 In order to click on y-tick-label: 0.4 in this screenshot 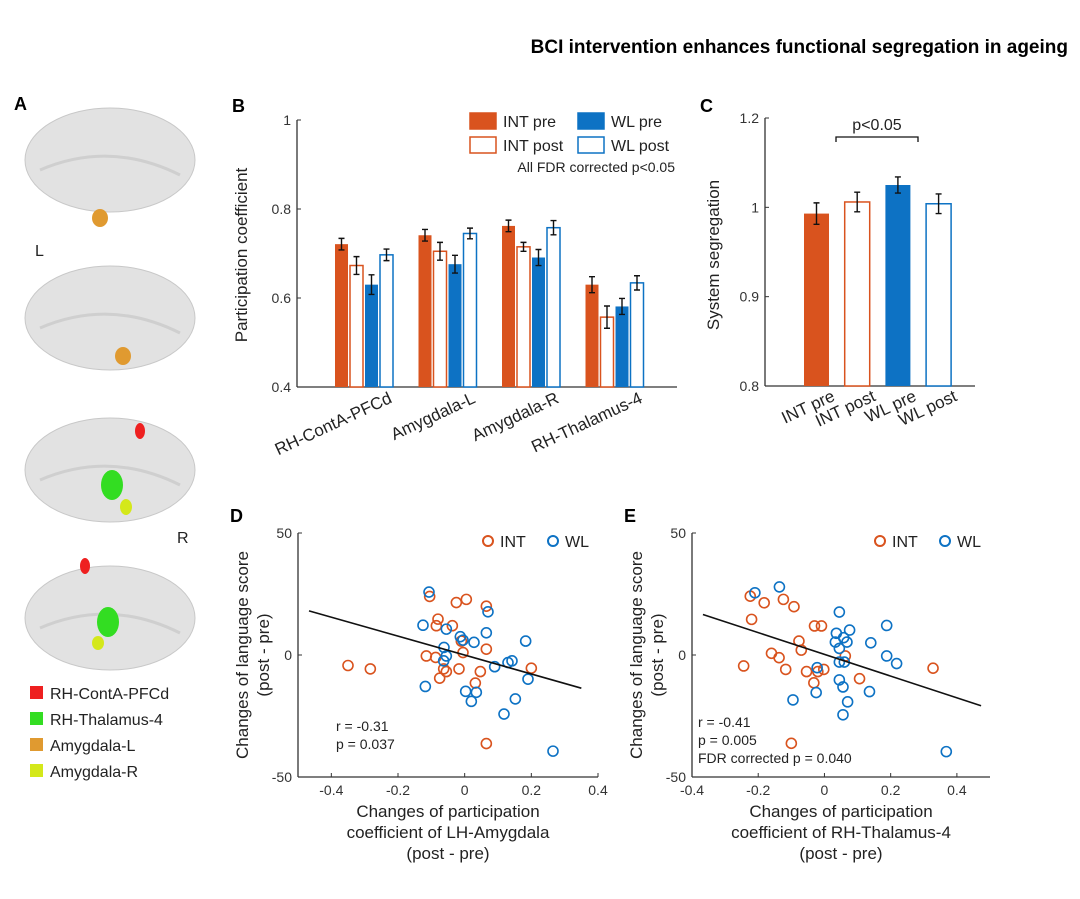, I will do `click(282, 387)`.